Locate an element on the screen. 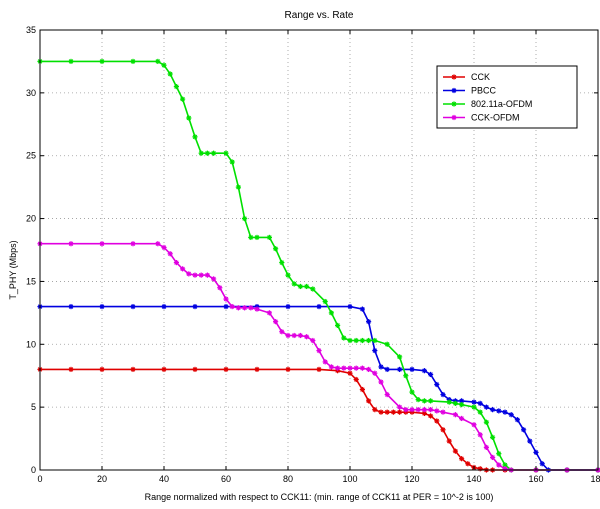  y-tick-label: 25 is located at coordinates (31, 156).